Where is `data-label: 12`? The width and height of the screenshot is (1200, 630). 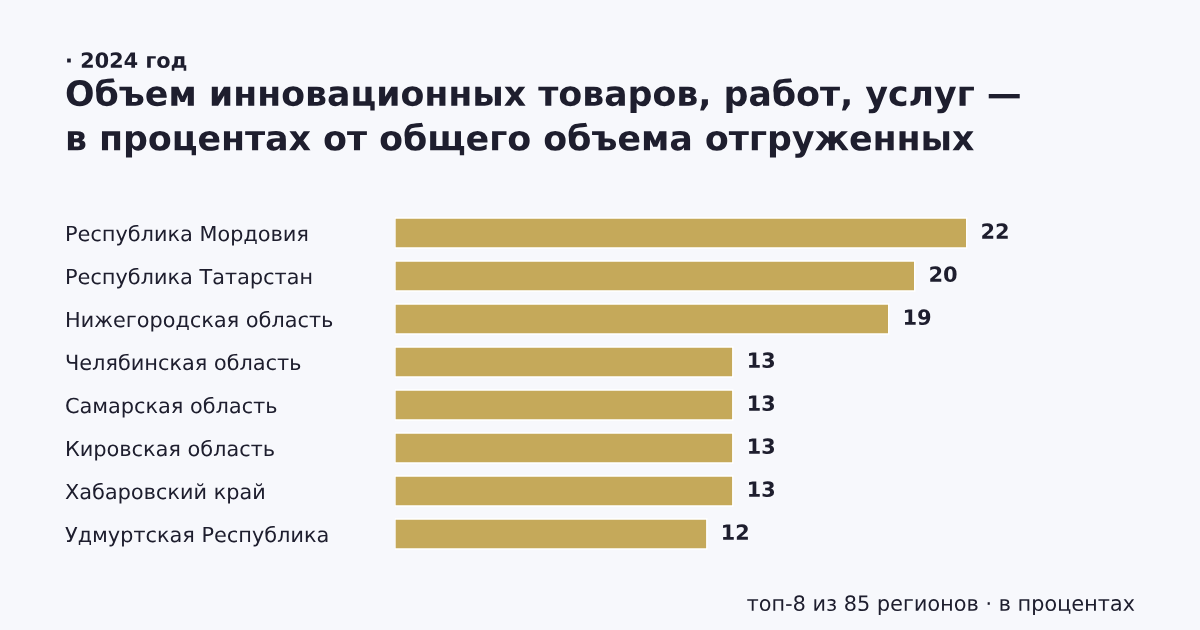
data-label: 12 is located at coordinates (735, 532).